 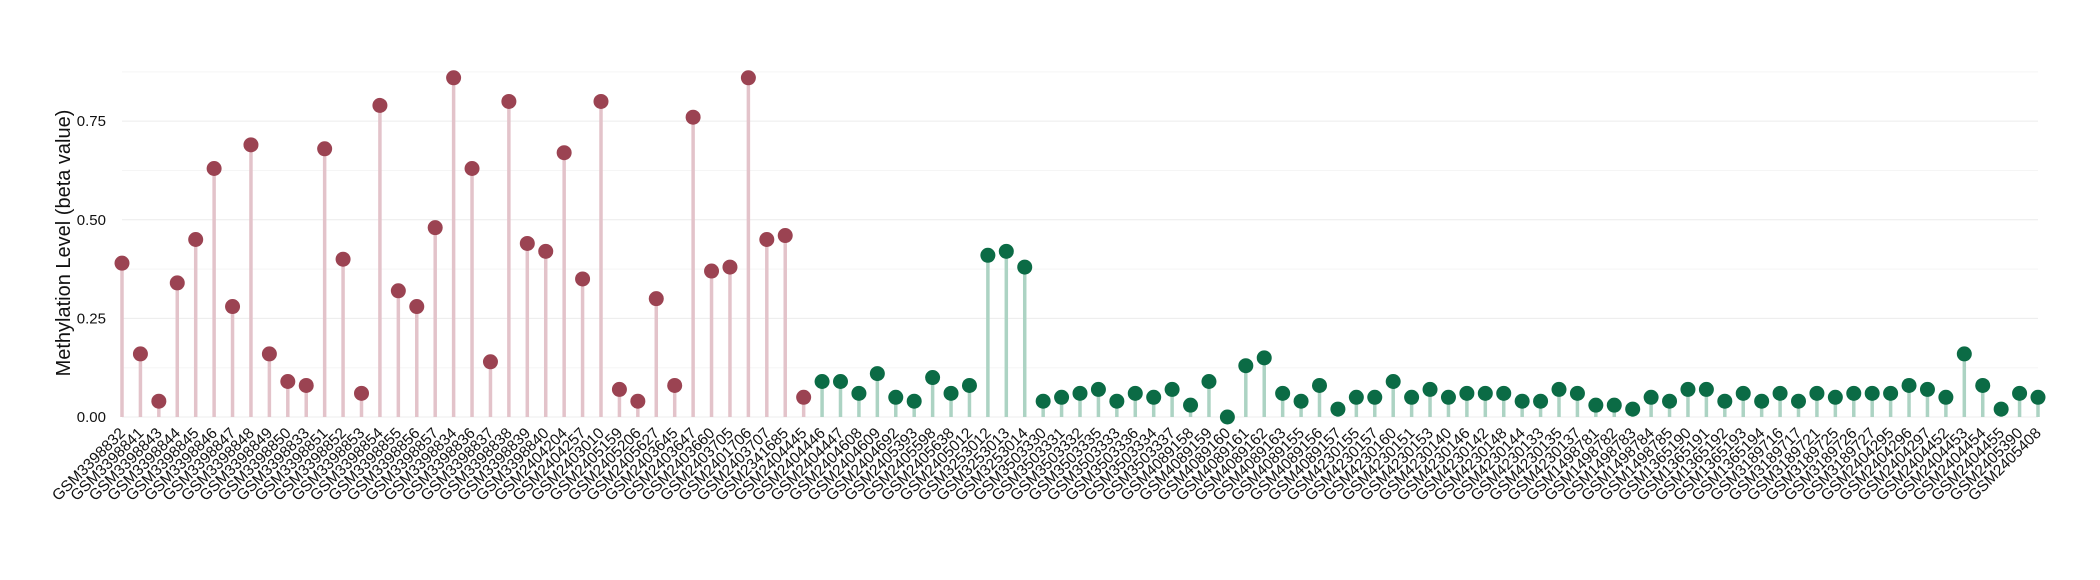 What do you see at coordinates (64, 243) in the screenshot?
I see `y-axis-title: Methylation Level (beta value)` at bounding box center [64, 243].